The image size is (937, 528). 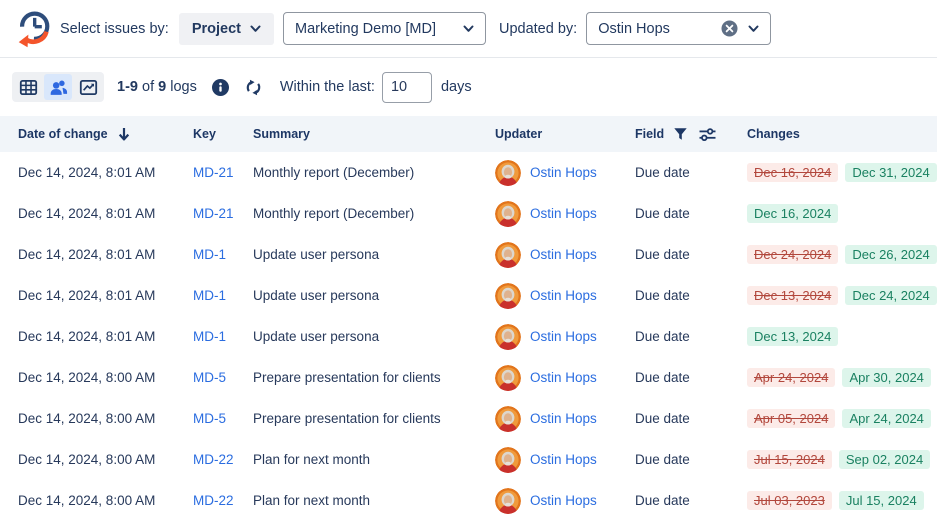 What do you see at coordinates (157, 87) in the screenshot?
I see `logs-count: 1-9 of 9 logs` at bounding box center [157, 87].